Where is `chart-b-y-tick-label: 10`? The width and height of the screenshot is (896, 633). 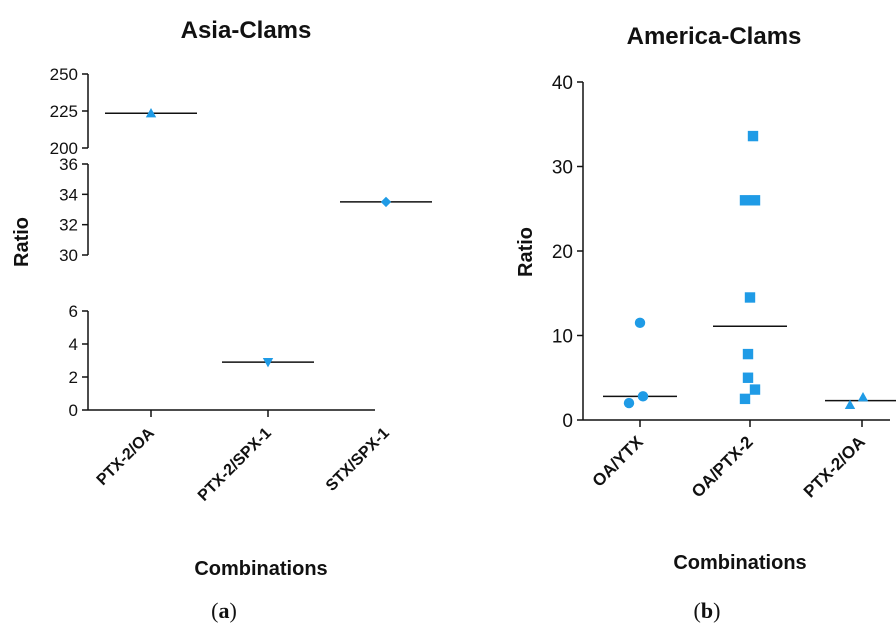 chart-b-y-tick-label: 10 is located at coordinates (562, 337).